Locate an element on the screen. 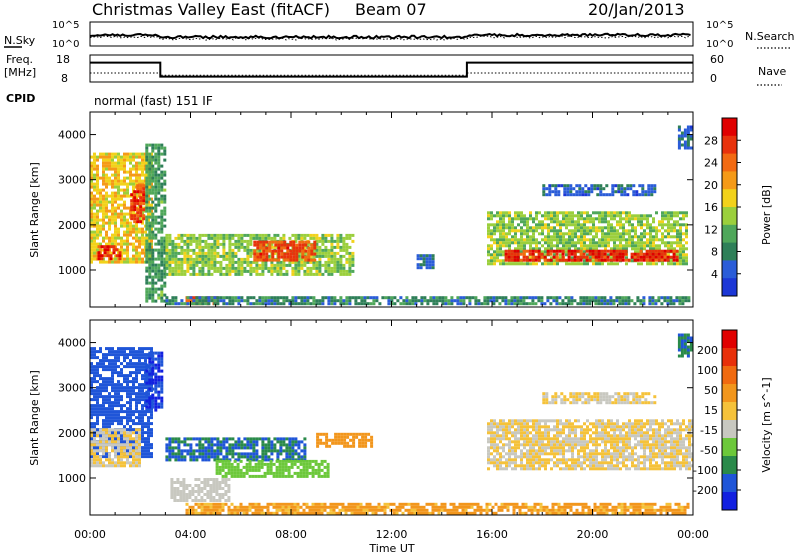 This screenshot has height=554, width=800. nsearch-tick-bottom: 10^0 is located at coordinates (719, 44).